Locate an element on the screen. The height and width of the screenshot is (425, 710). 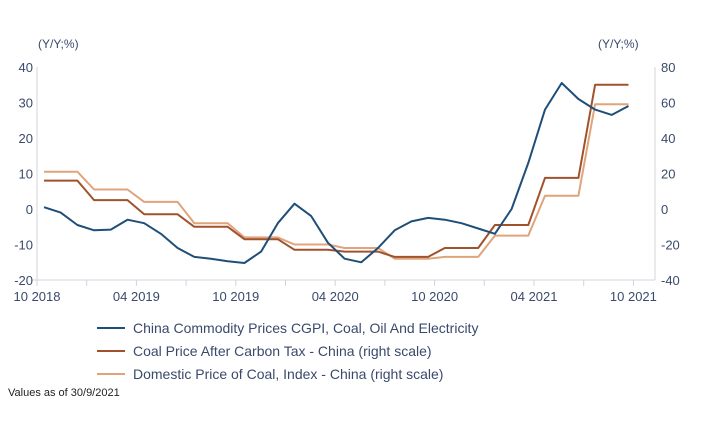
x-tick-label: 04 2019 is located at coordinates (136, 296).